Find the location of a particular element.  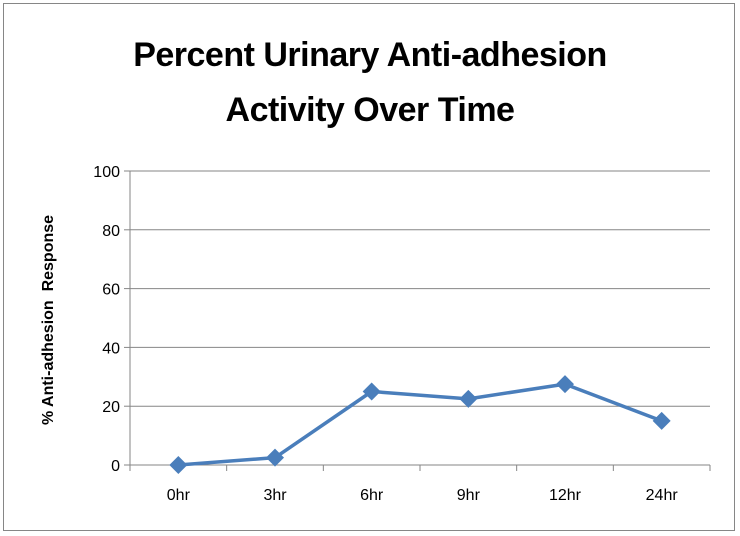

x-tick-label: 3hr is located at coordinates (275, 495).